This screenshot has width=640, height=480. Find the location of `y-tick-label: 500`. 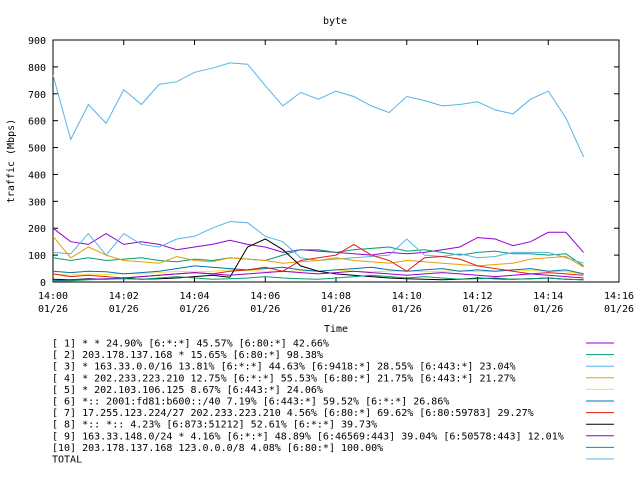

y-tick-label: 500 is located at coordinates (37, 149).